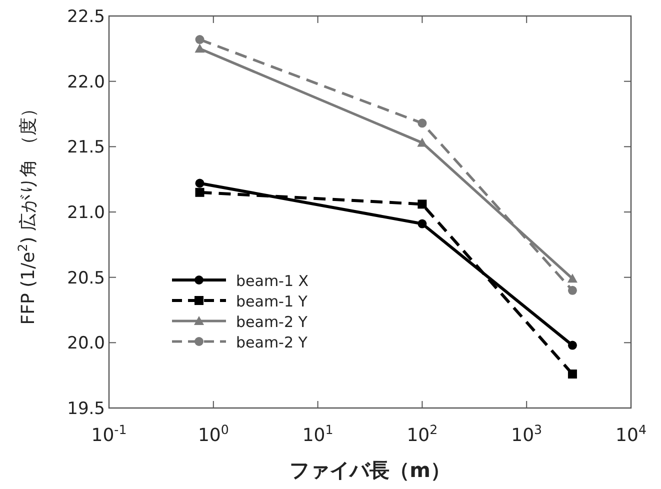  What do you see at coordinates (526, 434) in the screenshot?
I see `x-tick-label: 10$^{3}$` at bounding box center [526, 434].